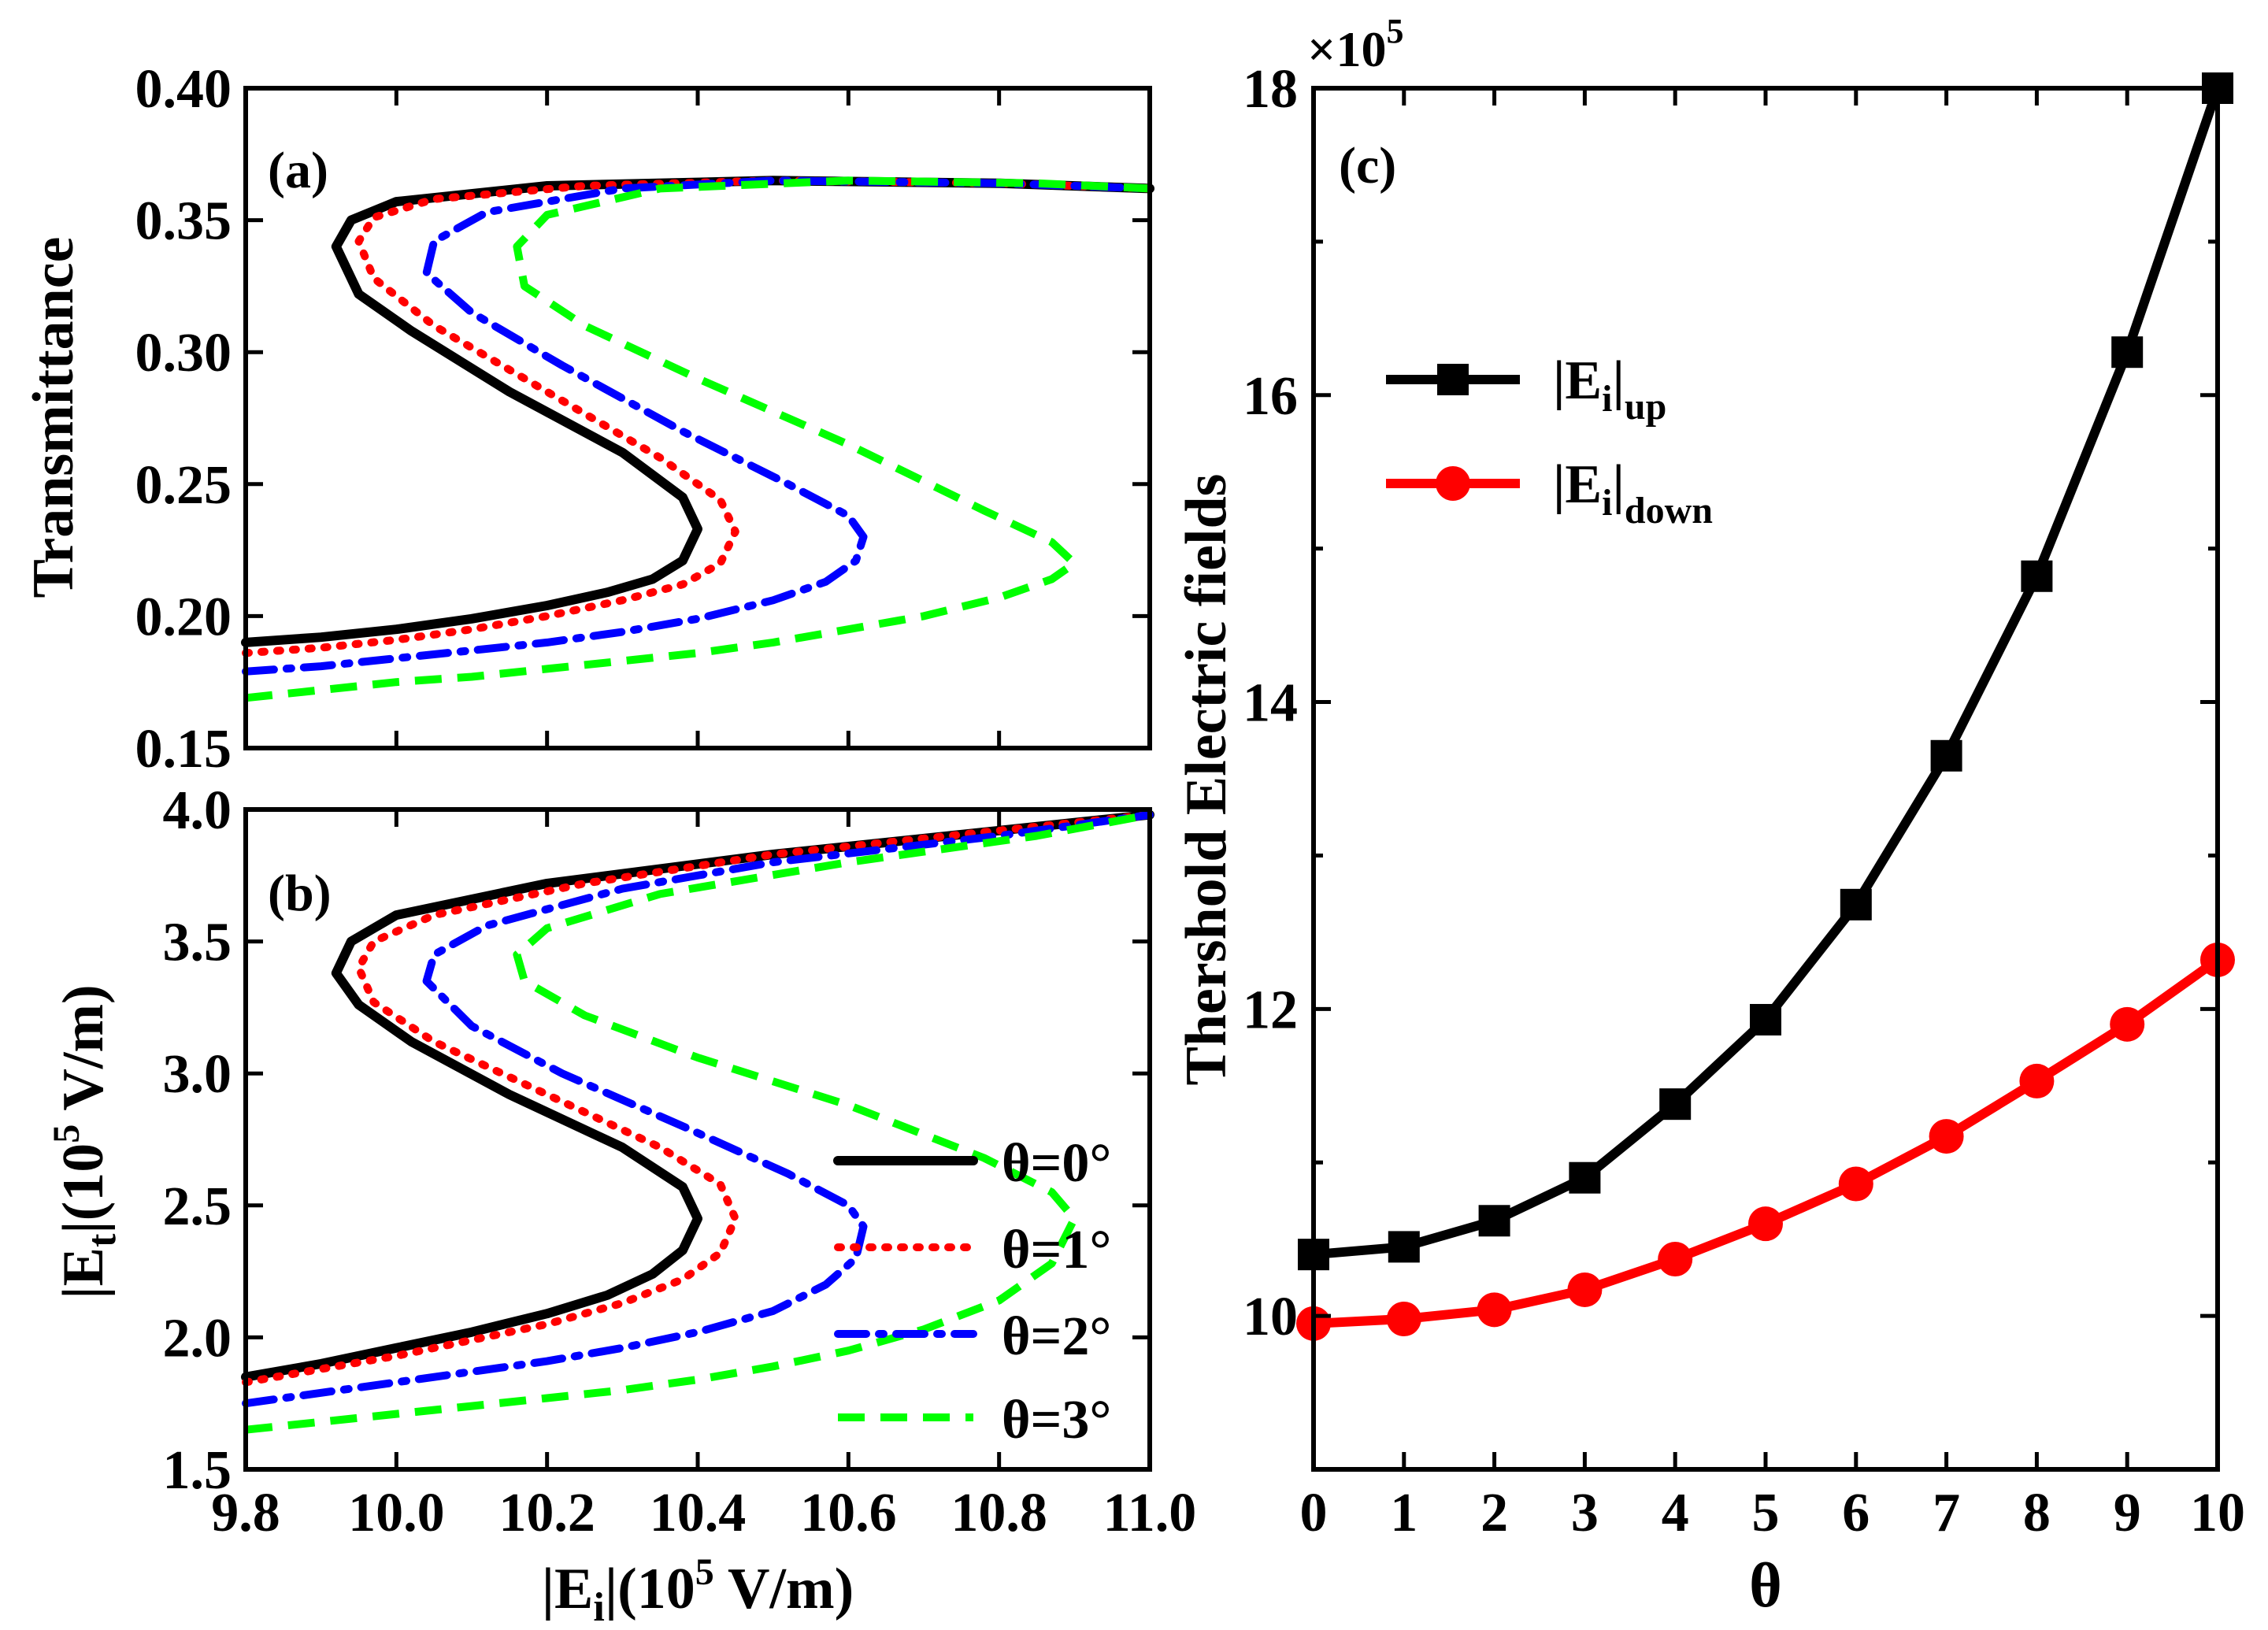  I want to click on panel-c-xtick-label-8: 8, so click(2037, 1513).